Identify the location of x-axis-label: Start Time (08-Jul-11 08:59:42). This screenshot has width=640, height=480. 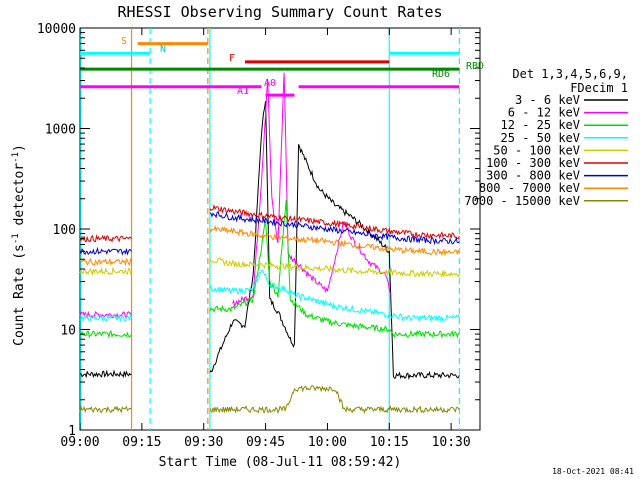
(280, 462).